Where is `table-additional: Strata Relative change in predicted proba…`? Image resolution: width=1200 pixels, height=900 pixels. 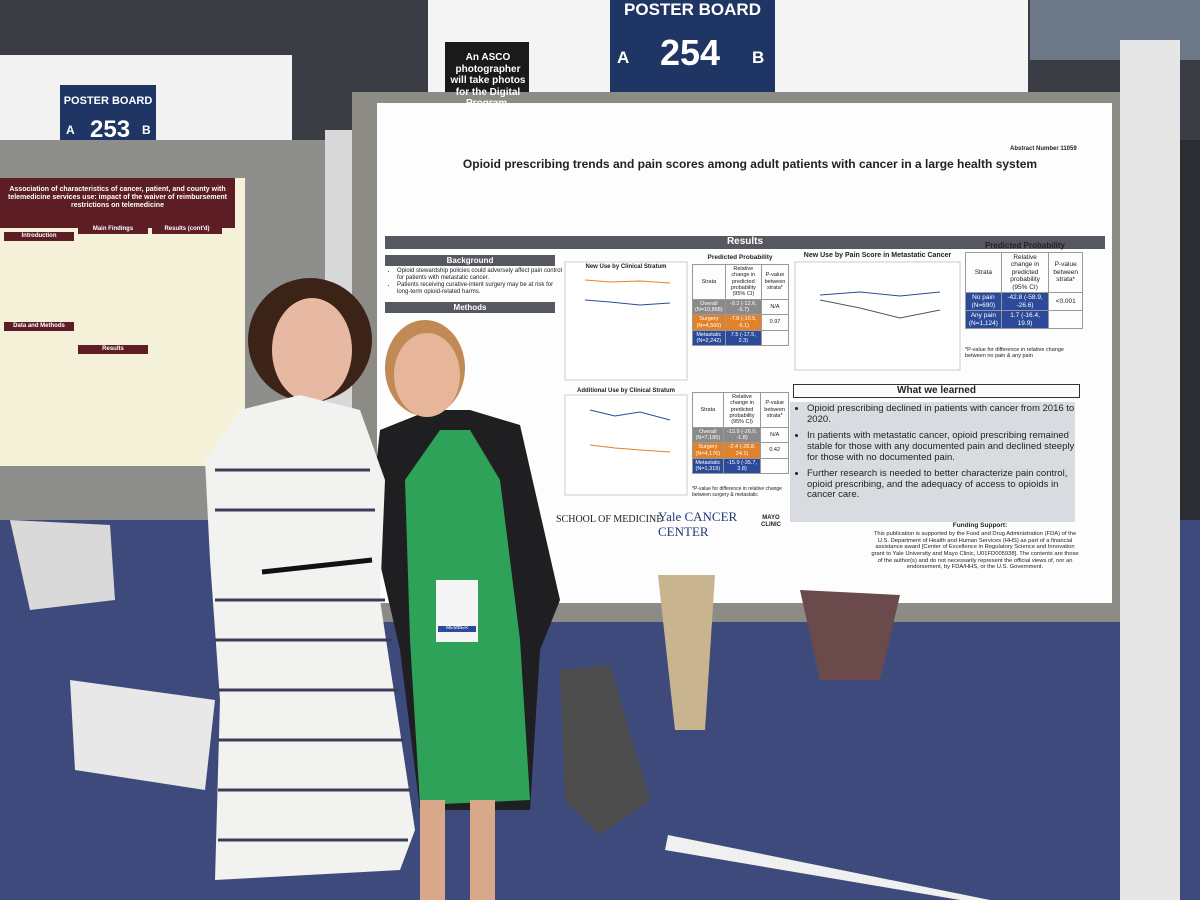
table-additional: Strata Relative change in predicted proba… is located at coordinates (740, 433).